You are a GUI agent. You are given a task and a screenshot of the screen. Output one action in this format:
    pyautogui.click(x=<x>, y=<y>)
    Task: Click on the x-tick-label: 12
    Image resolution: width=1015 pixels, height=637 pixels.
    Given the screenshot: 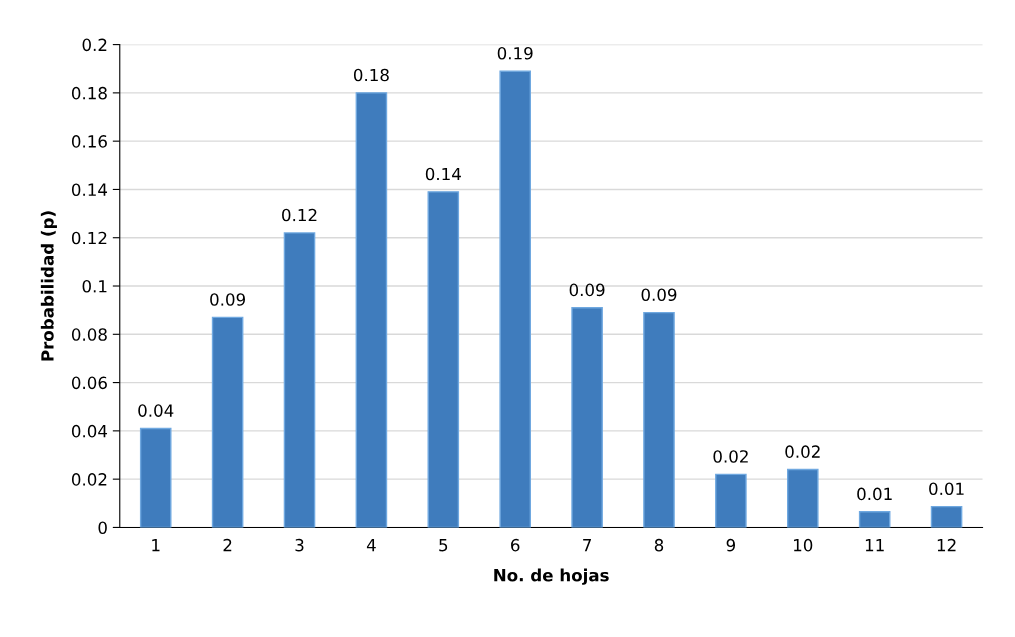 What is the action you would take?
    pyautogui.click(x=946, y=545)
    